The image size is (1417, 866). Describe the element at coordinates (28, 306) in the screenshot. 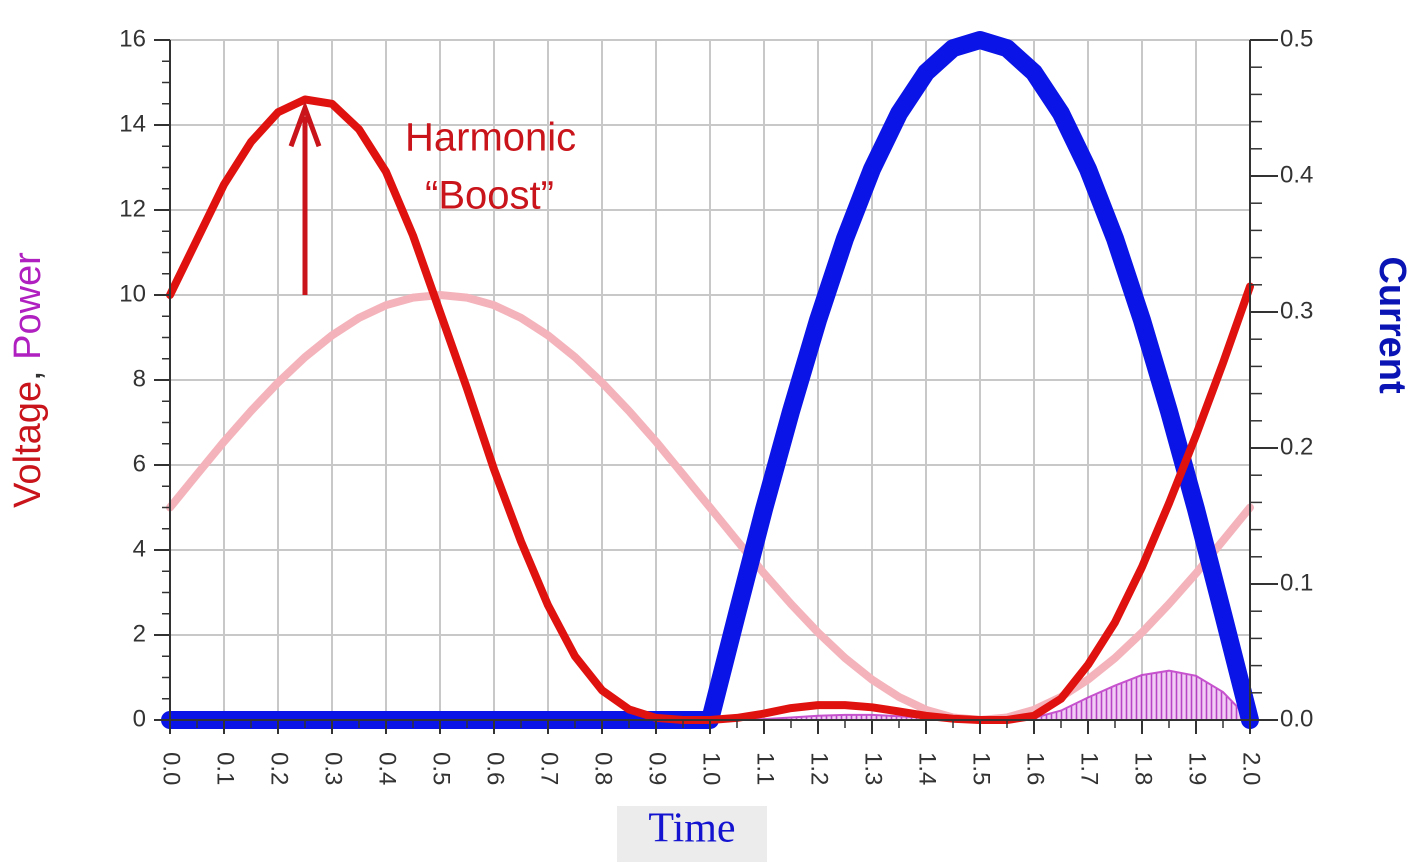

I see `y-axis-title-part: Power` at that location.